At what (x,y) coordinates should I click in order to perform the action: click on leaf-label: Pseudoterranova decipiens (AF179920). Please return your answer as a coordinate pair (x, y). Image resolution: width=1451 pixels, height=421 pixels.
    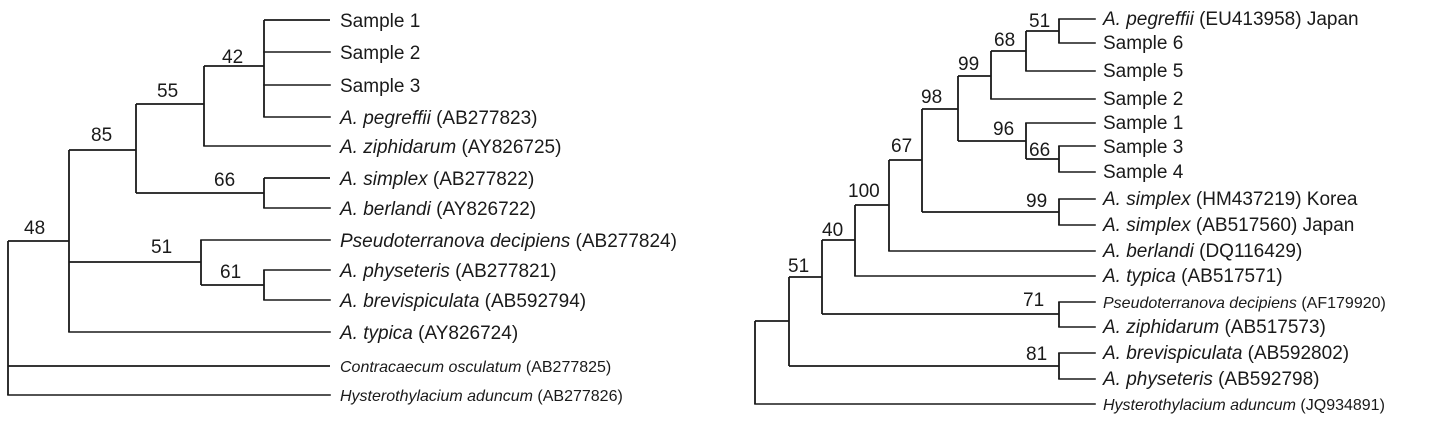
    Looking at the image, I should click on (1244, 303).